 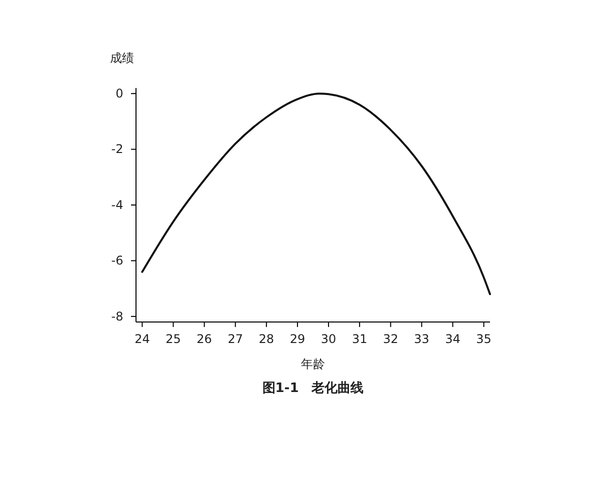 What do you see at coordinates (266, 339) in the screenshot?
I see `x-tick-label: 28` at bounding box center [266, 339].